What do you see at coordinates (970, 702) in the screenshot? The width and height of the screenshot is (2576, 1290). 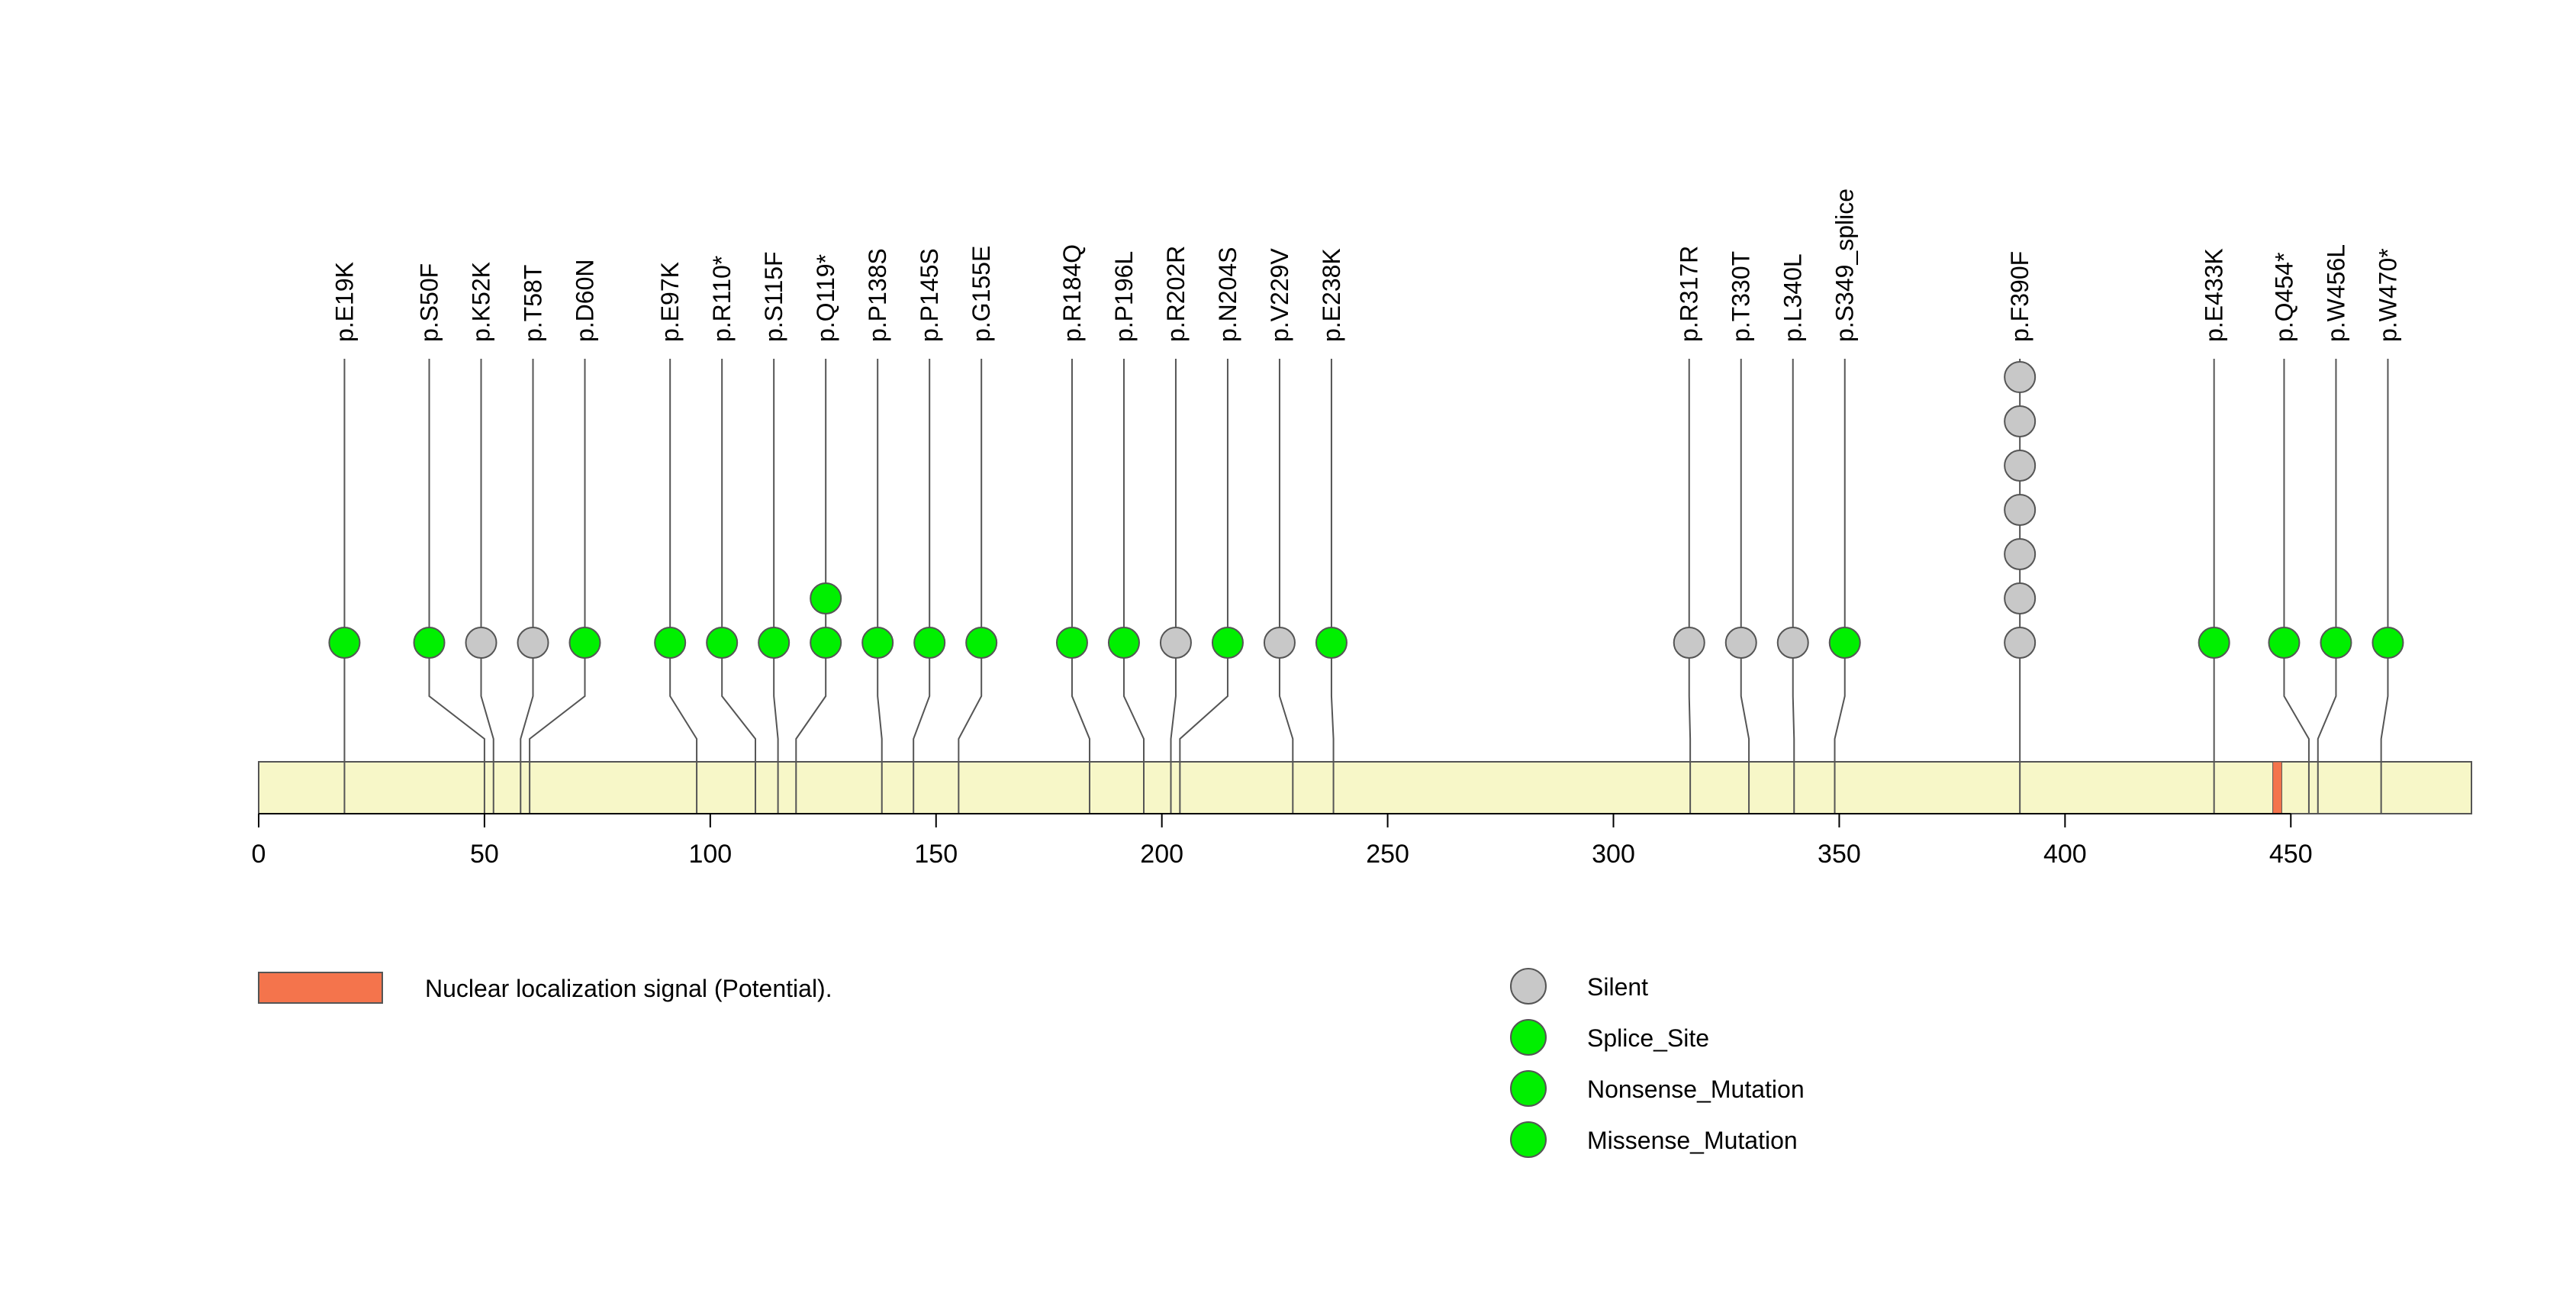 I see `connector-p-g155e` at bounding box center [970, 702].